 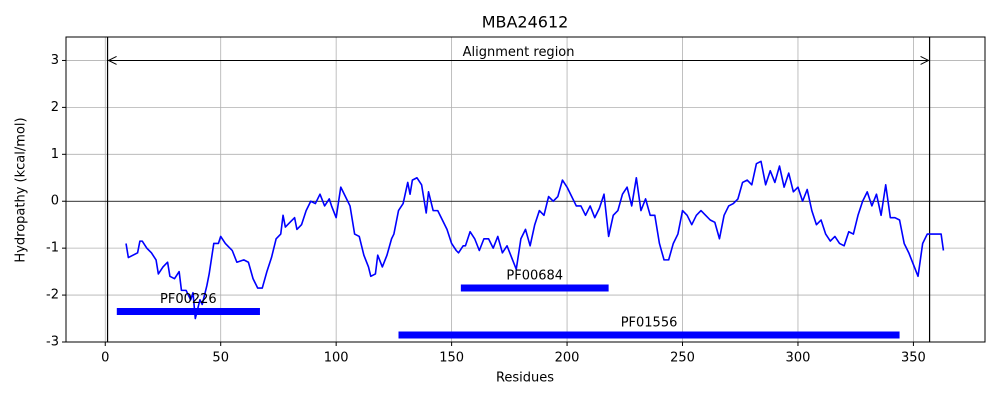 I want to click on x-tick-label: 50, so click(x=220, y=358).